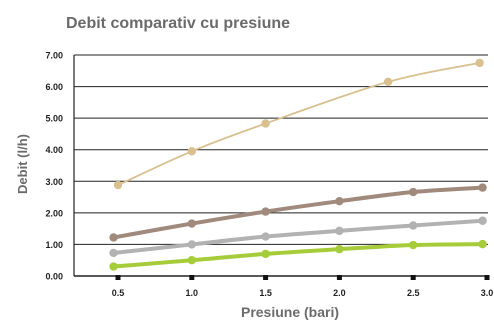 This screenshot has height=322, width=494. I want to click on x-tick-label: 3.0, so click(487, 293).